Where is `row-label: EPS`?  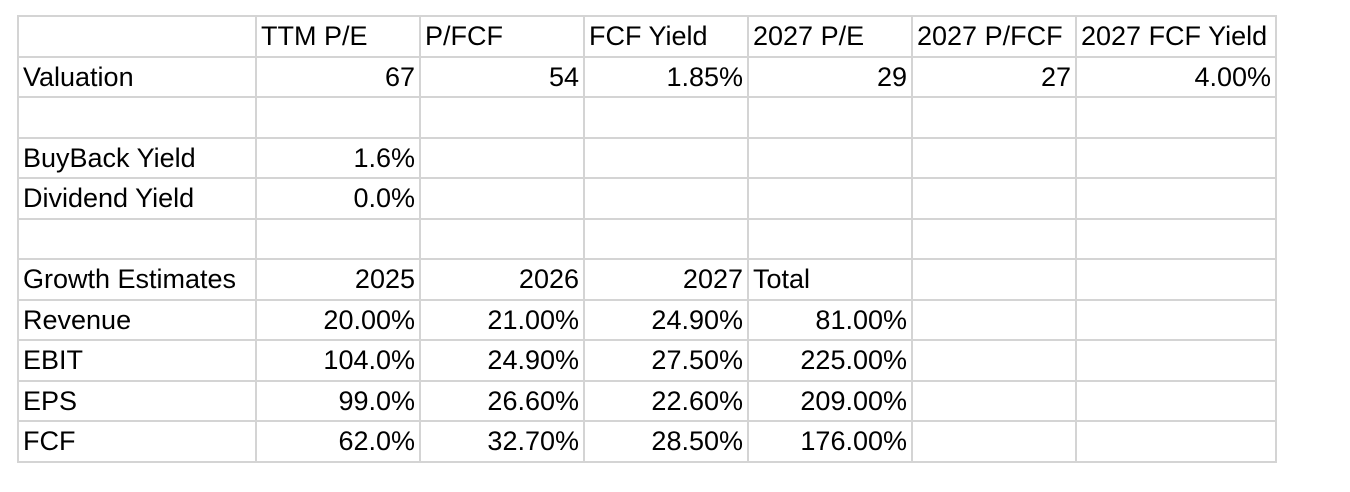
row-label: EPS is located at coordinates (137, 400).